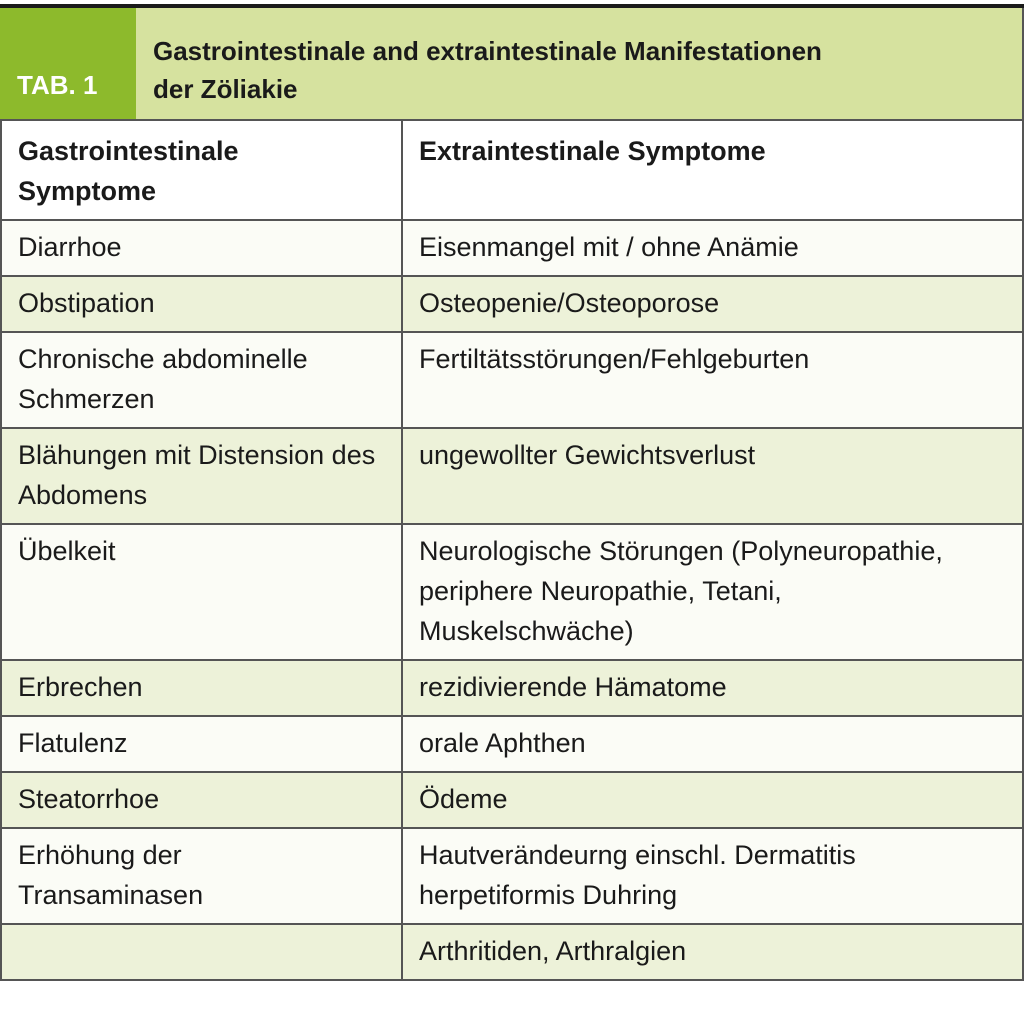  I want to click on gastro-symptom-cell: Übelkeit, so click(201, 592).